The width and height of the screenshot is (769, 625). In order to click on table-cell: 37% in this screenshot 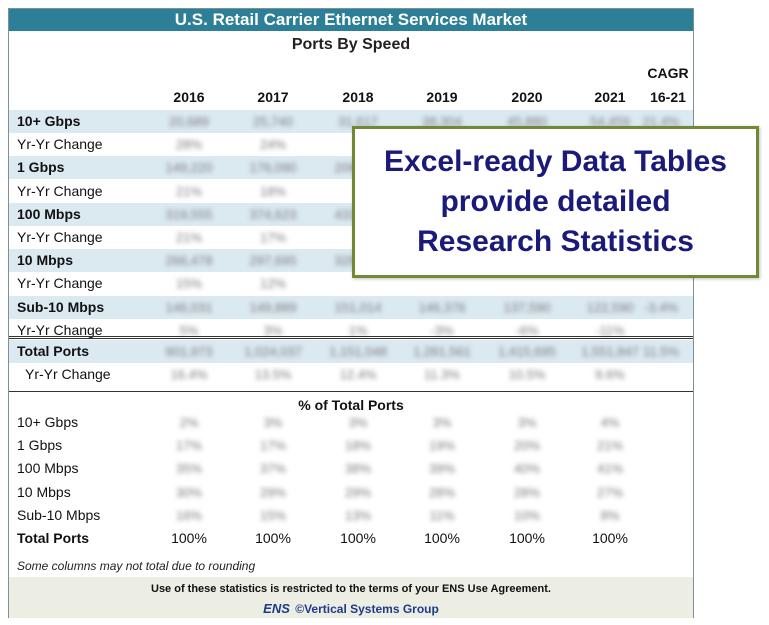, I will do `click(273, 469)`.